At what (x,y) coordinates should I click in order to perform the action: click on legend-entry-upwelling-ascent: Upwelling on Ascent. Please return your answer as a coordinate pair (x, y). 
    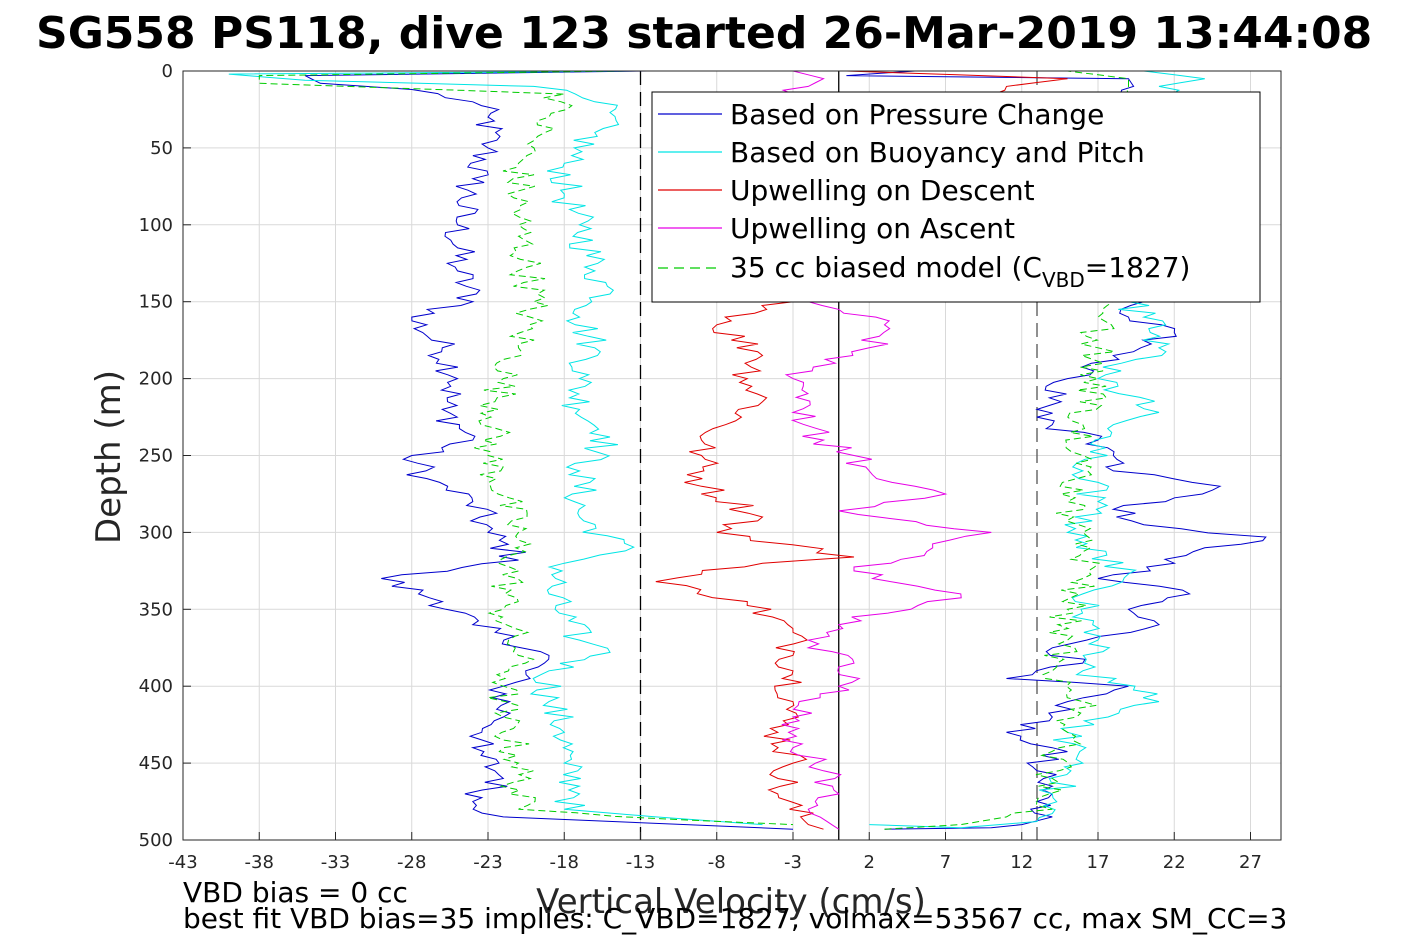
    Looking at the image, I should click on (836, 228).